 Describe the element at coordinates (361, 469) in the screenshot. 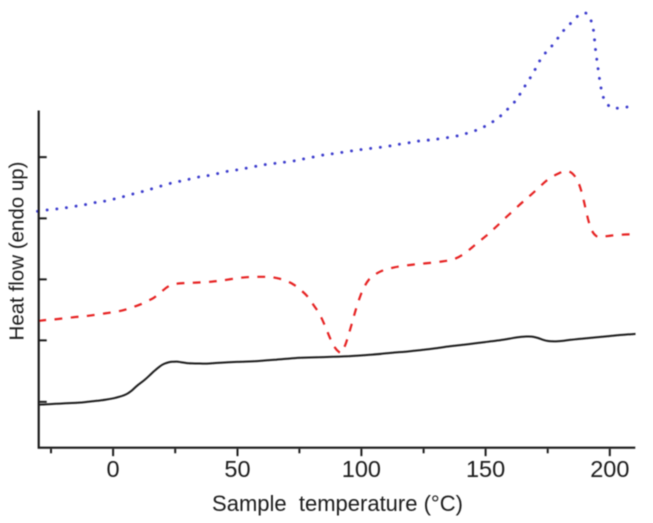

I see `svg-text: 100` at that location.